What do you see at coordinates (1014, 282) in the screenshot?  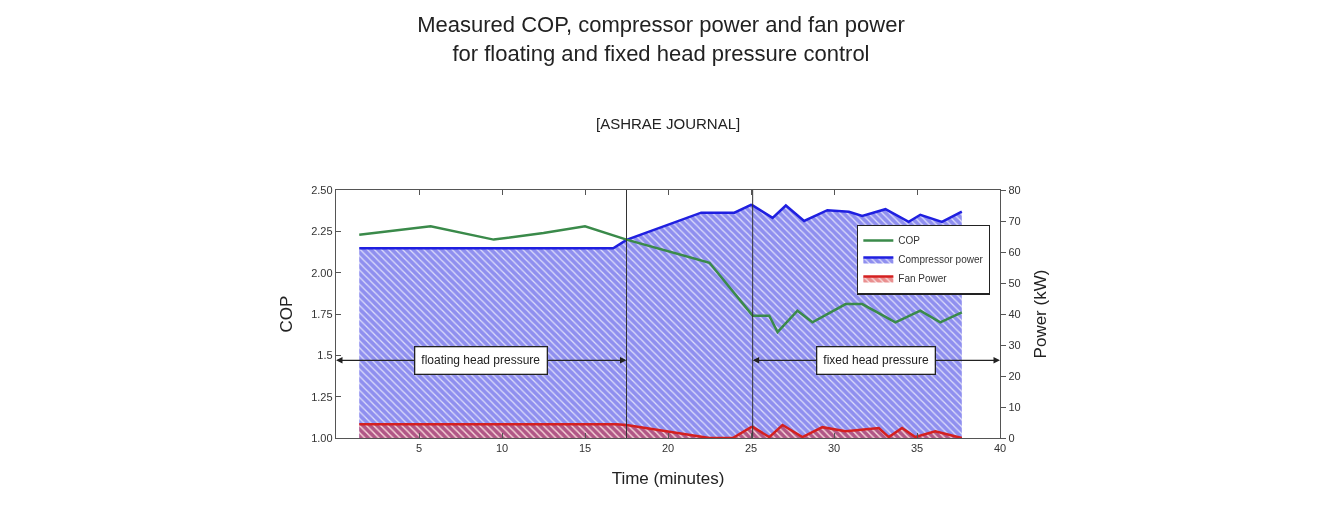 I see `y2-tick-label: 50` at bounding box center [1014, 282].